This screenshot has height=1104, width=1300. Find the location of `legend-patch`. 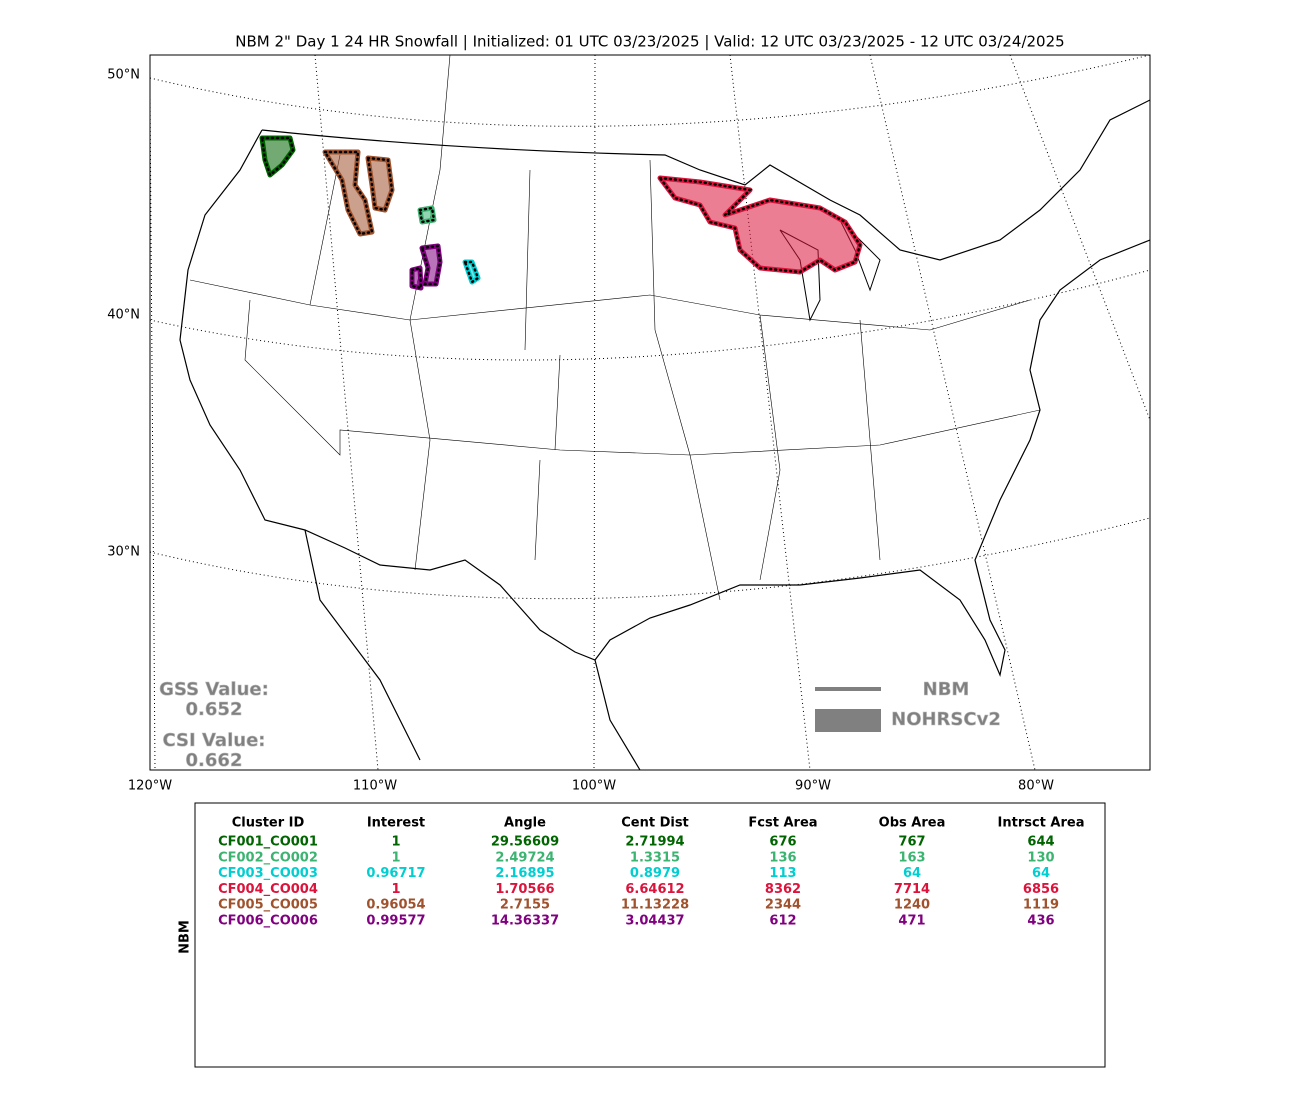

legend-patch is located at coordinates (848, 720).